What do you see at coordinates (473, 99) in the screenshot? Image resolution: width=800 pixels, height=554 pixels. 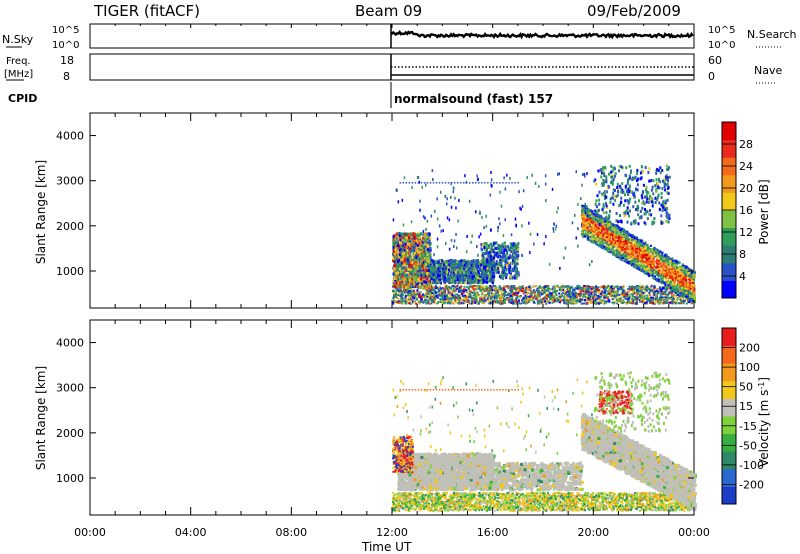 I see `cpid-value: normalsound (fast) 157` at bounding box center [473, 99].